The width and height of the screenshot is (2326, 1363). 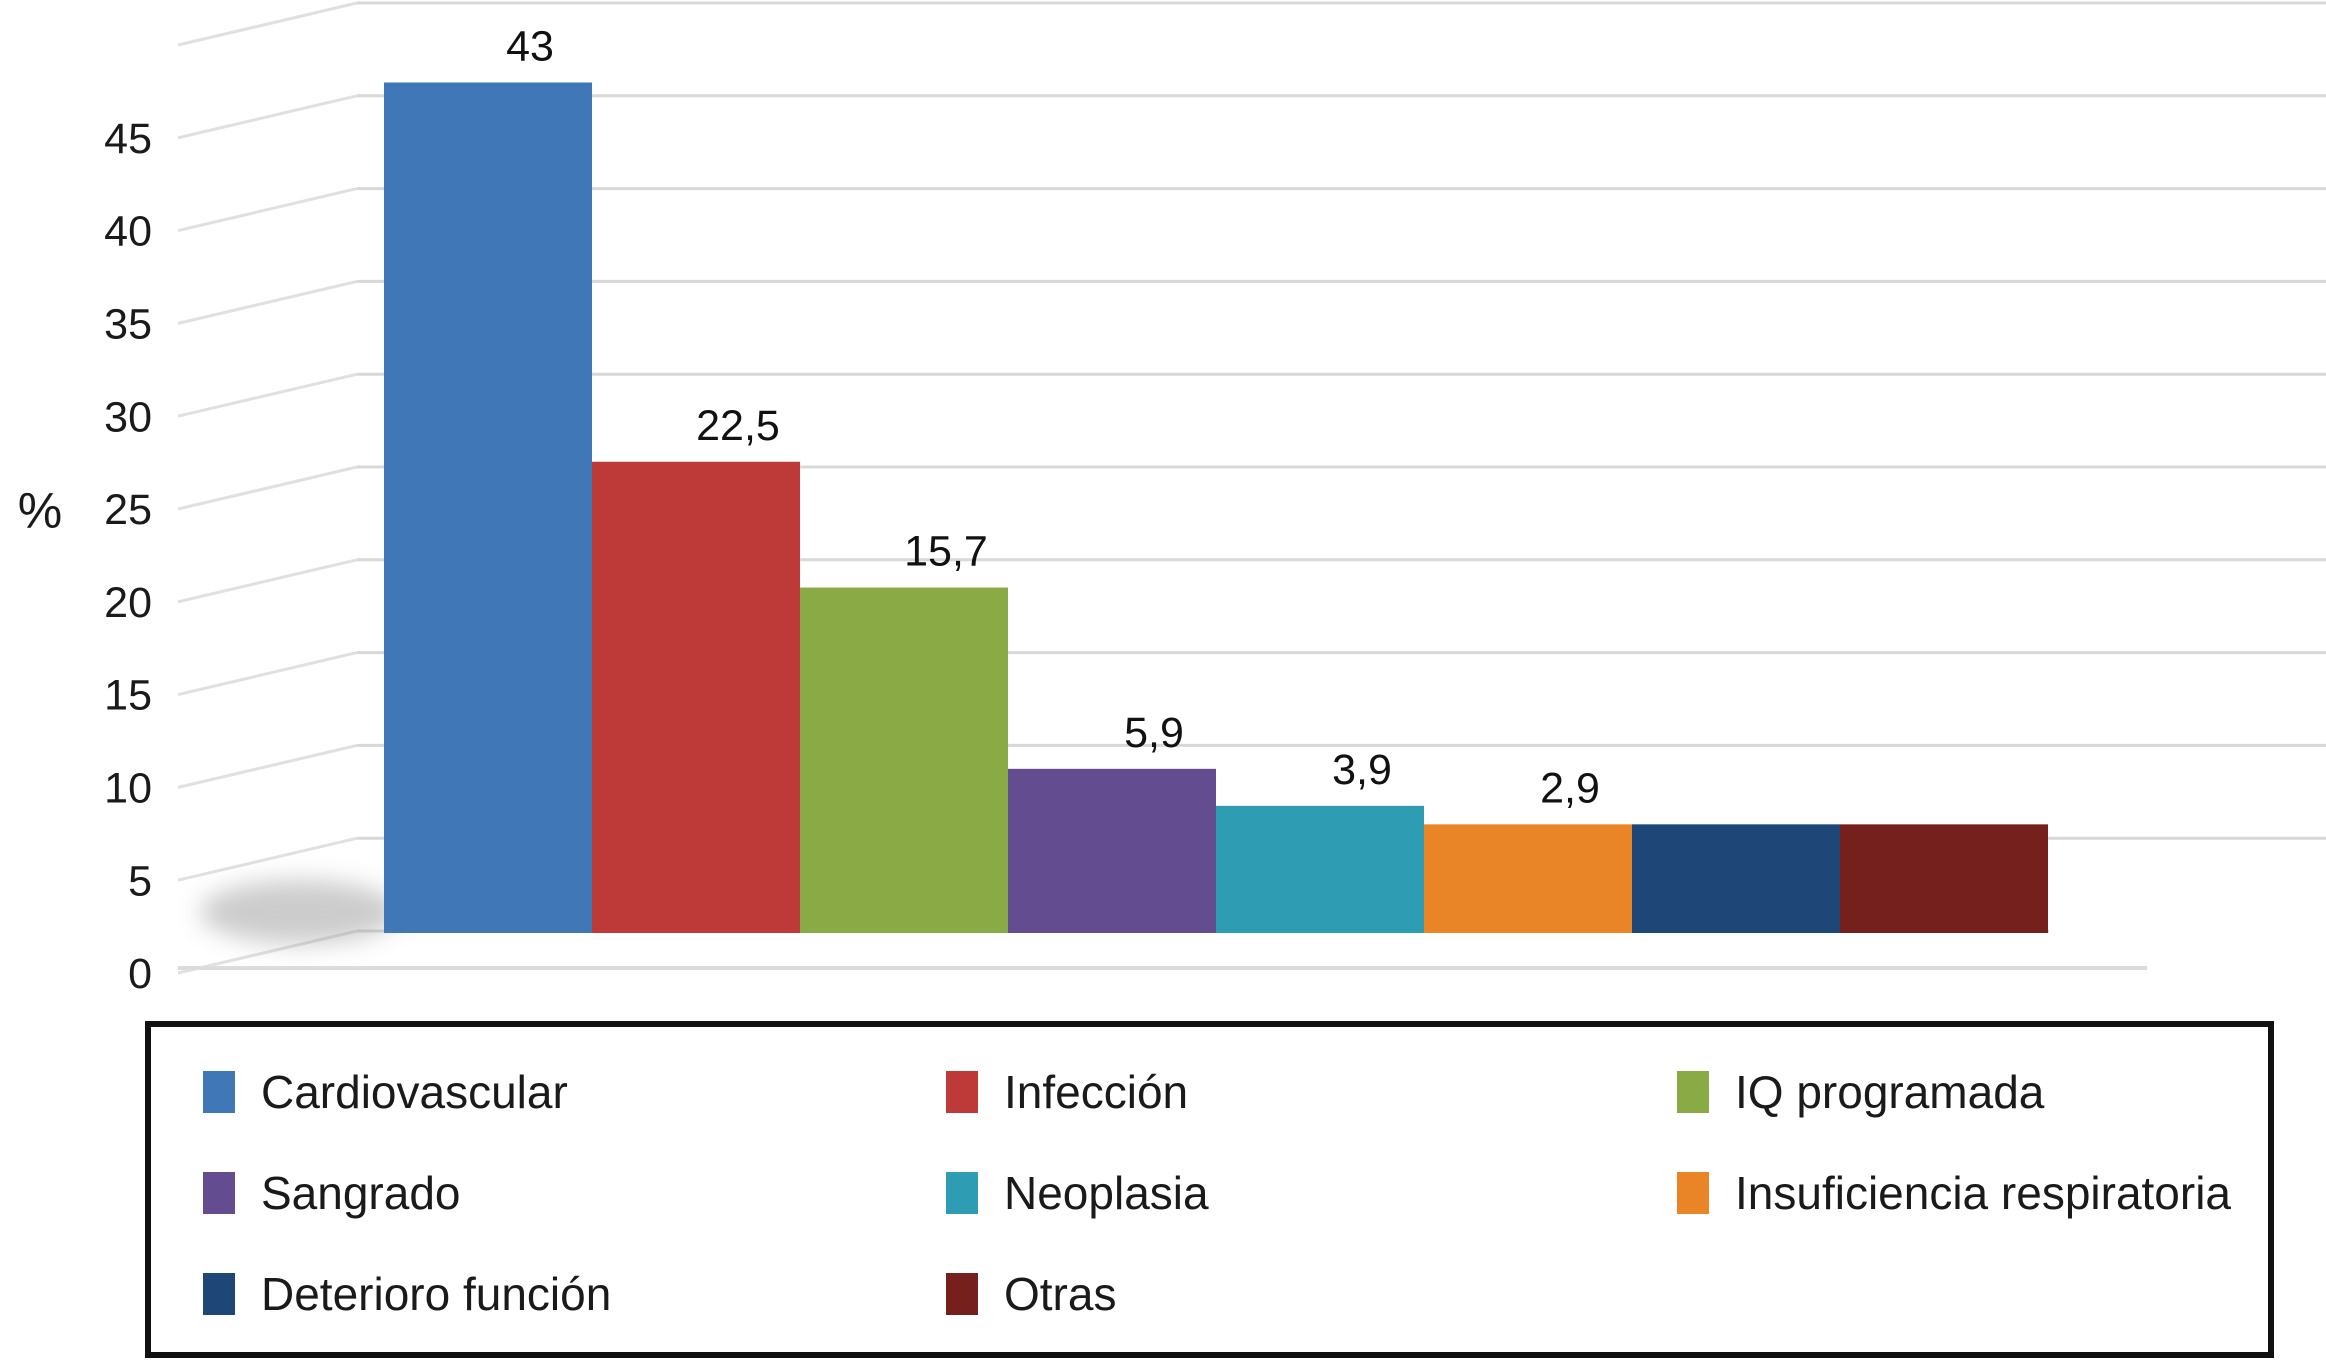 What do you see at coordinates (140, 881) in the screenshot?
I see `y-tick-label-5: 5` at bounding box center [140, 881].